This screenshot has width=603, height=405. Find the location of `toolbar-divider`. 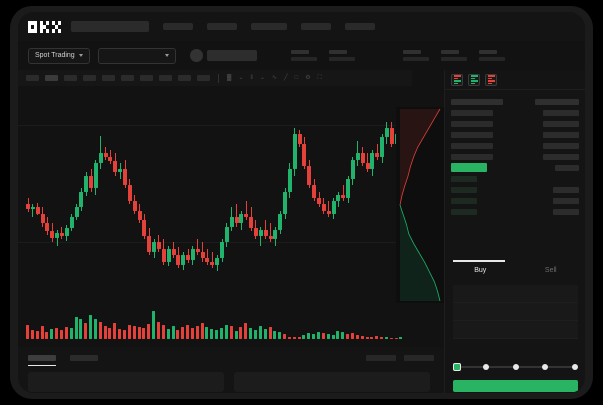

toolbar-divider is located at coordinates (218, 78).